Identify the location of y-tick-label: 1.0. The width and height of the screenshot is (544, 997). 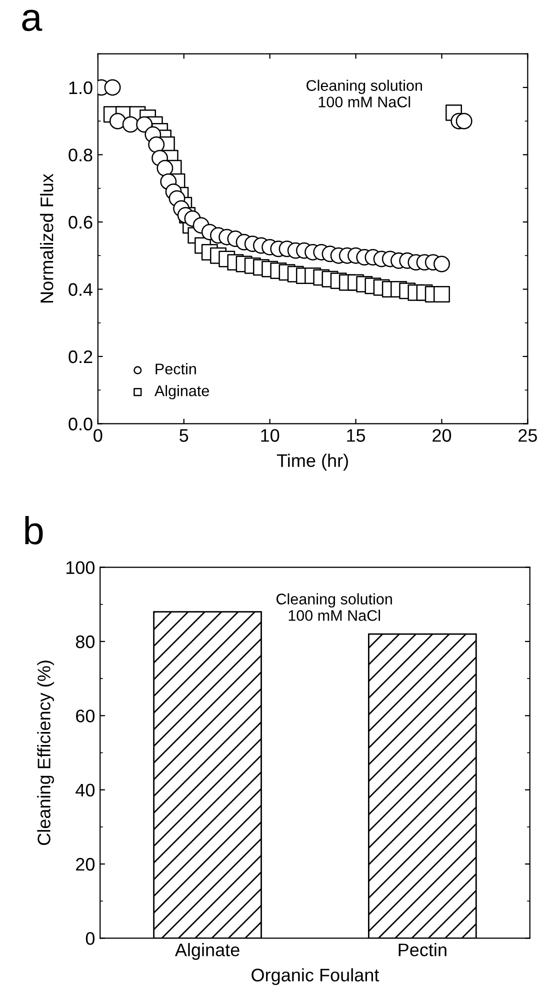
(80, 87).